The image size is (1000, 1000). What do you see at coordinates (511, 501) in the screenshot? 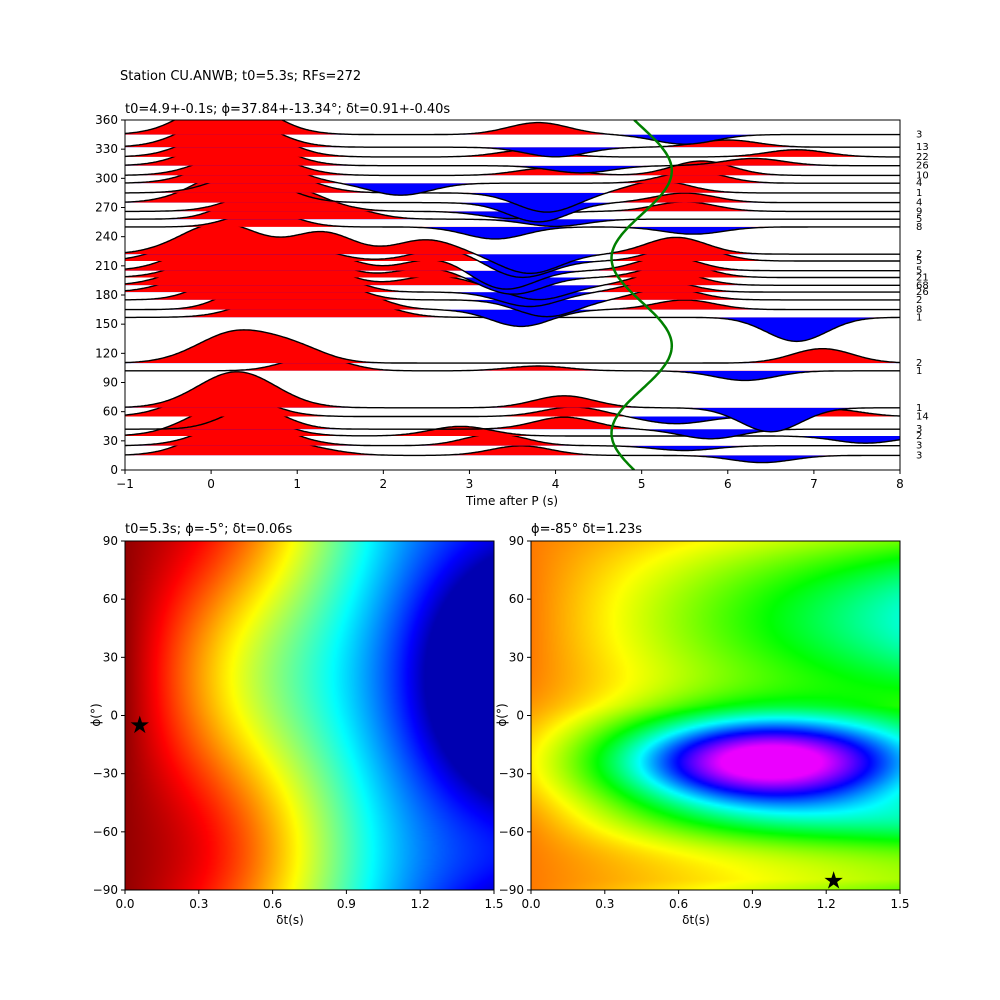
I see `rf-x-label: Time after P (s)` at bounding box center [511, 501].